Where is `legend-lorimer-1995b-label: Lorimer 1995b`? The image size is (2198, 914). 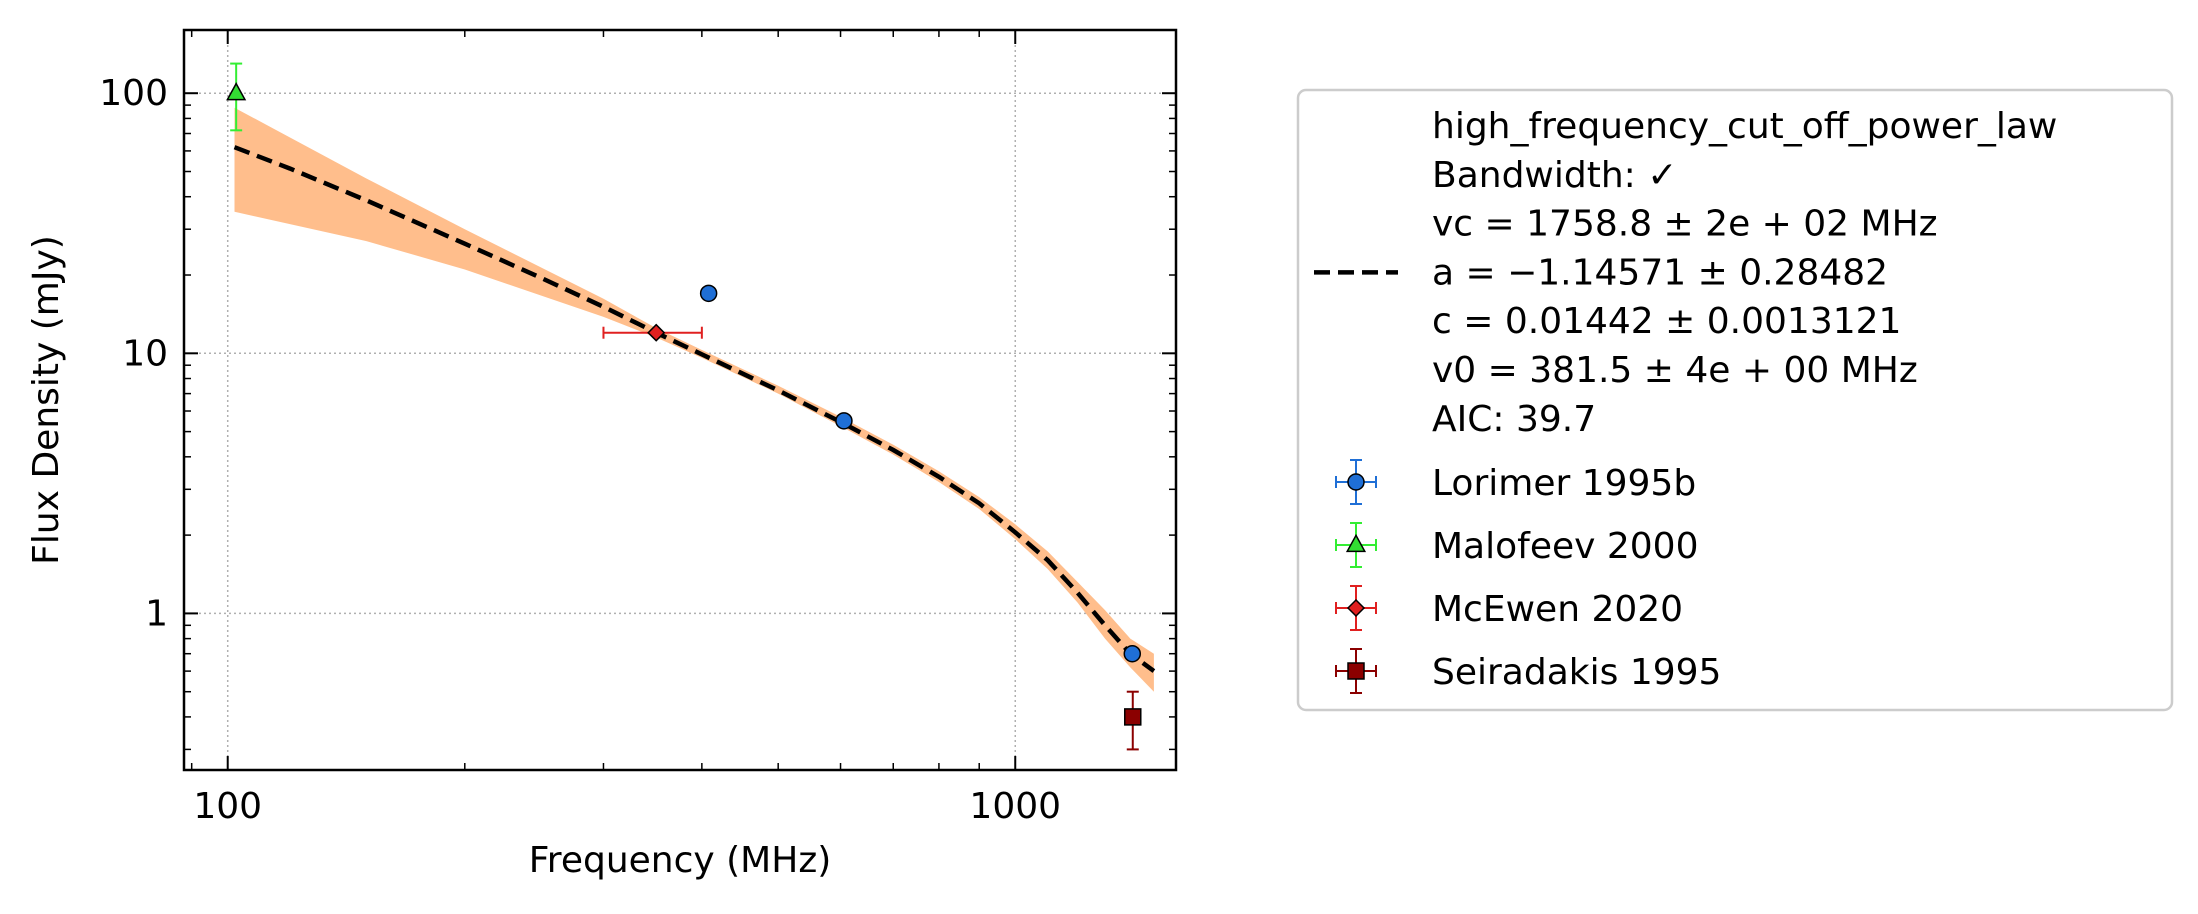 legend-lorimer-1995b-label: Lorimer 1995b is located at coordinates (1564, 483).